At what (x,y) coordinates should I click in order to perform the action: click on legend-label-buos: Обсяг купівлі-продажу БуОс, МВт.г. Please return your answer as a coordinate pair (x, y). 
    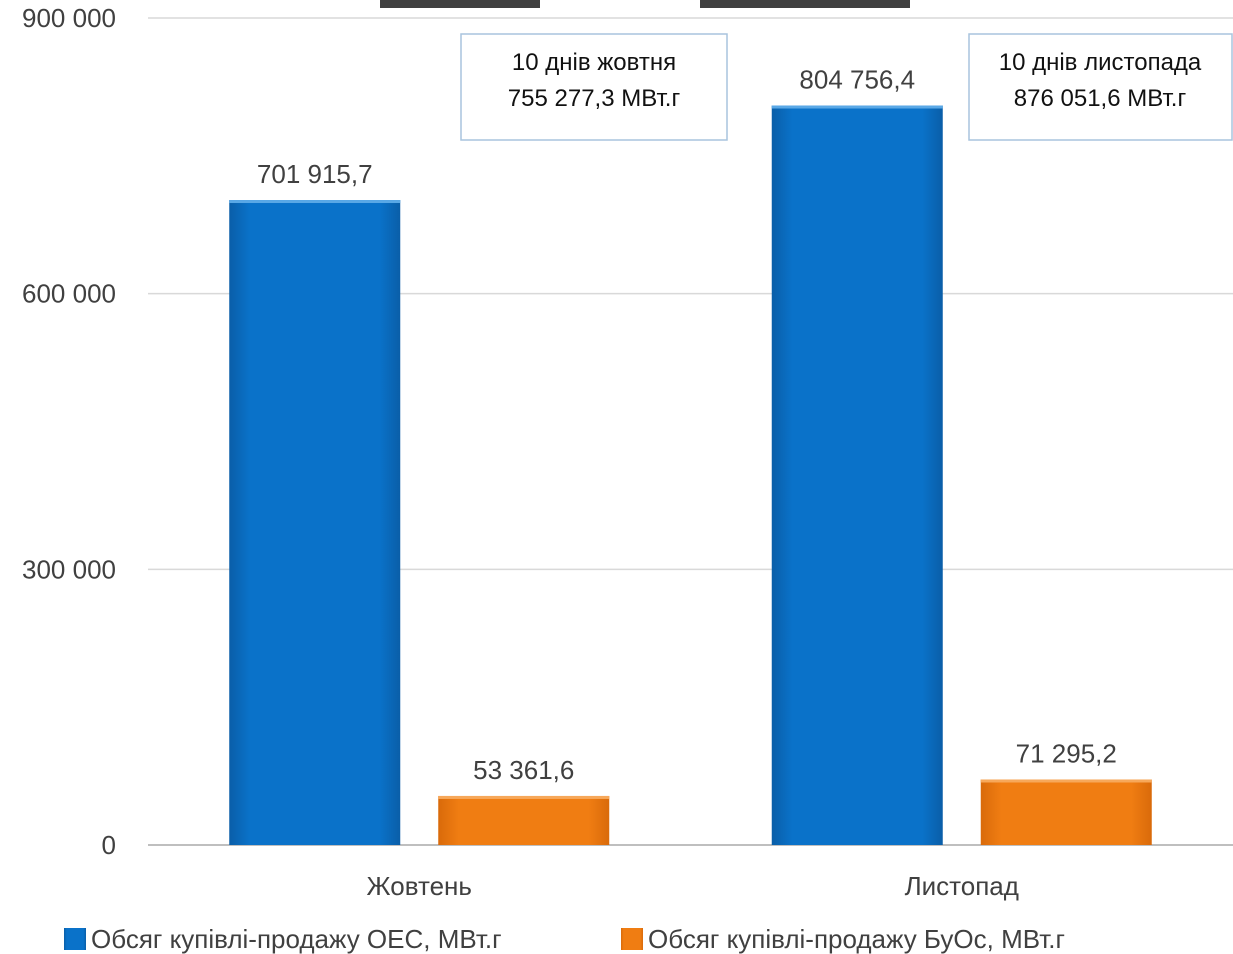
    Looking at the image, I should click on (856, 939).